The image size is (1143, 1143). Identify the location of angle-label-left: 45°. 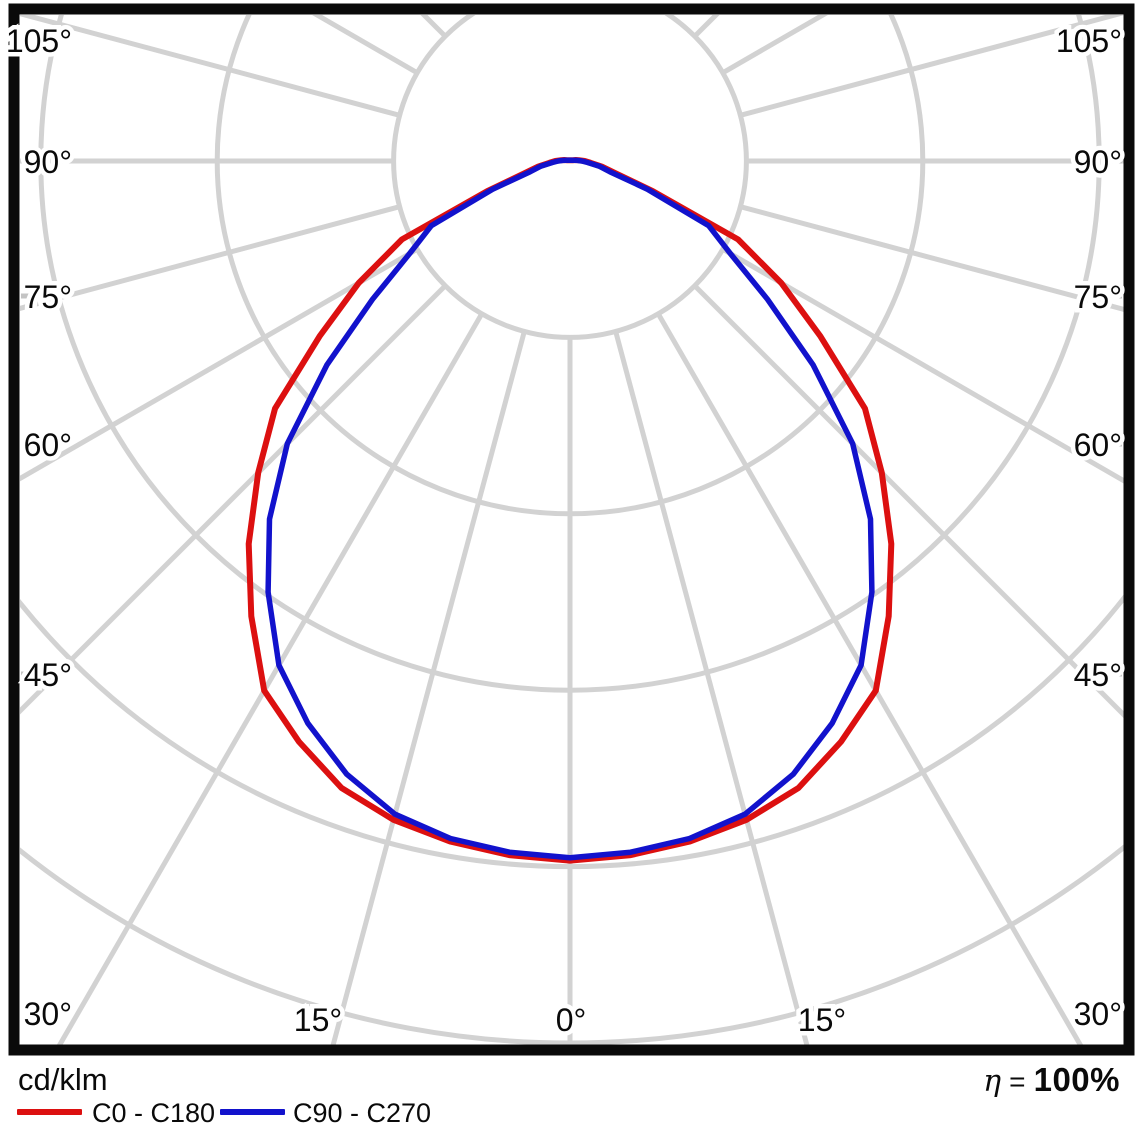
(48, 675).